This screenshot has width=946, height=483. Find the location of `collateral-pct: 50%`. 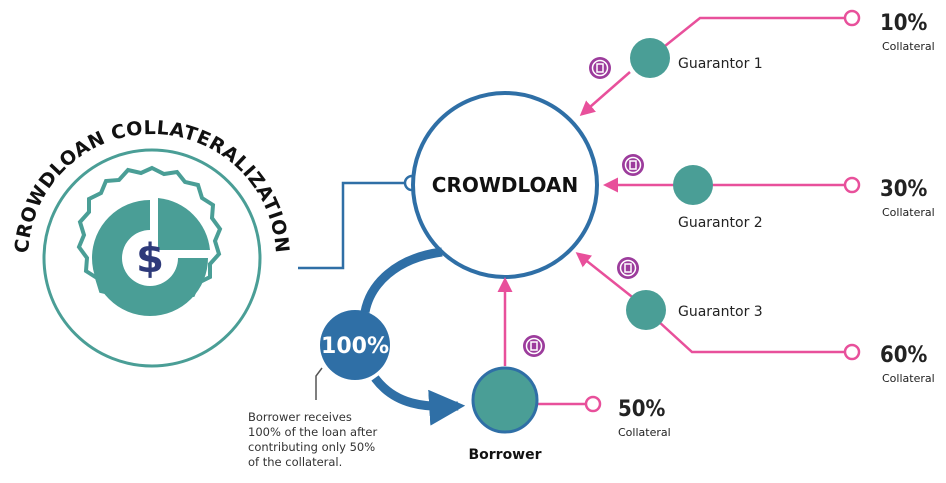

collateral-pct: 50% is located at coordinates (642, 409).